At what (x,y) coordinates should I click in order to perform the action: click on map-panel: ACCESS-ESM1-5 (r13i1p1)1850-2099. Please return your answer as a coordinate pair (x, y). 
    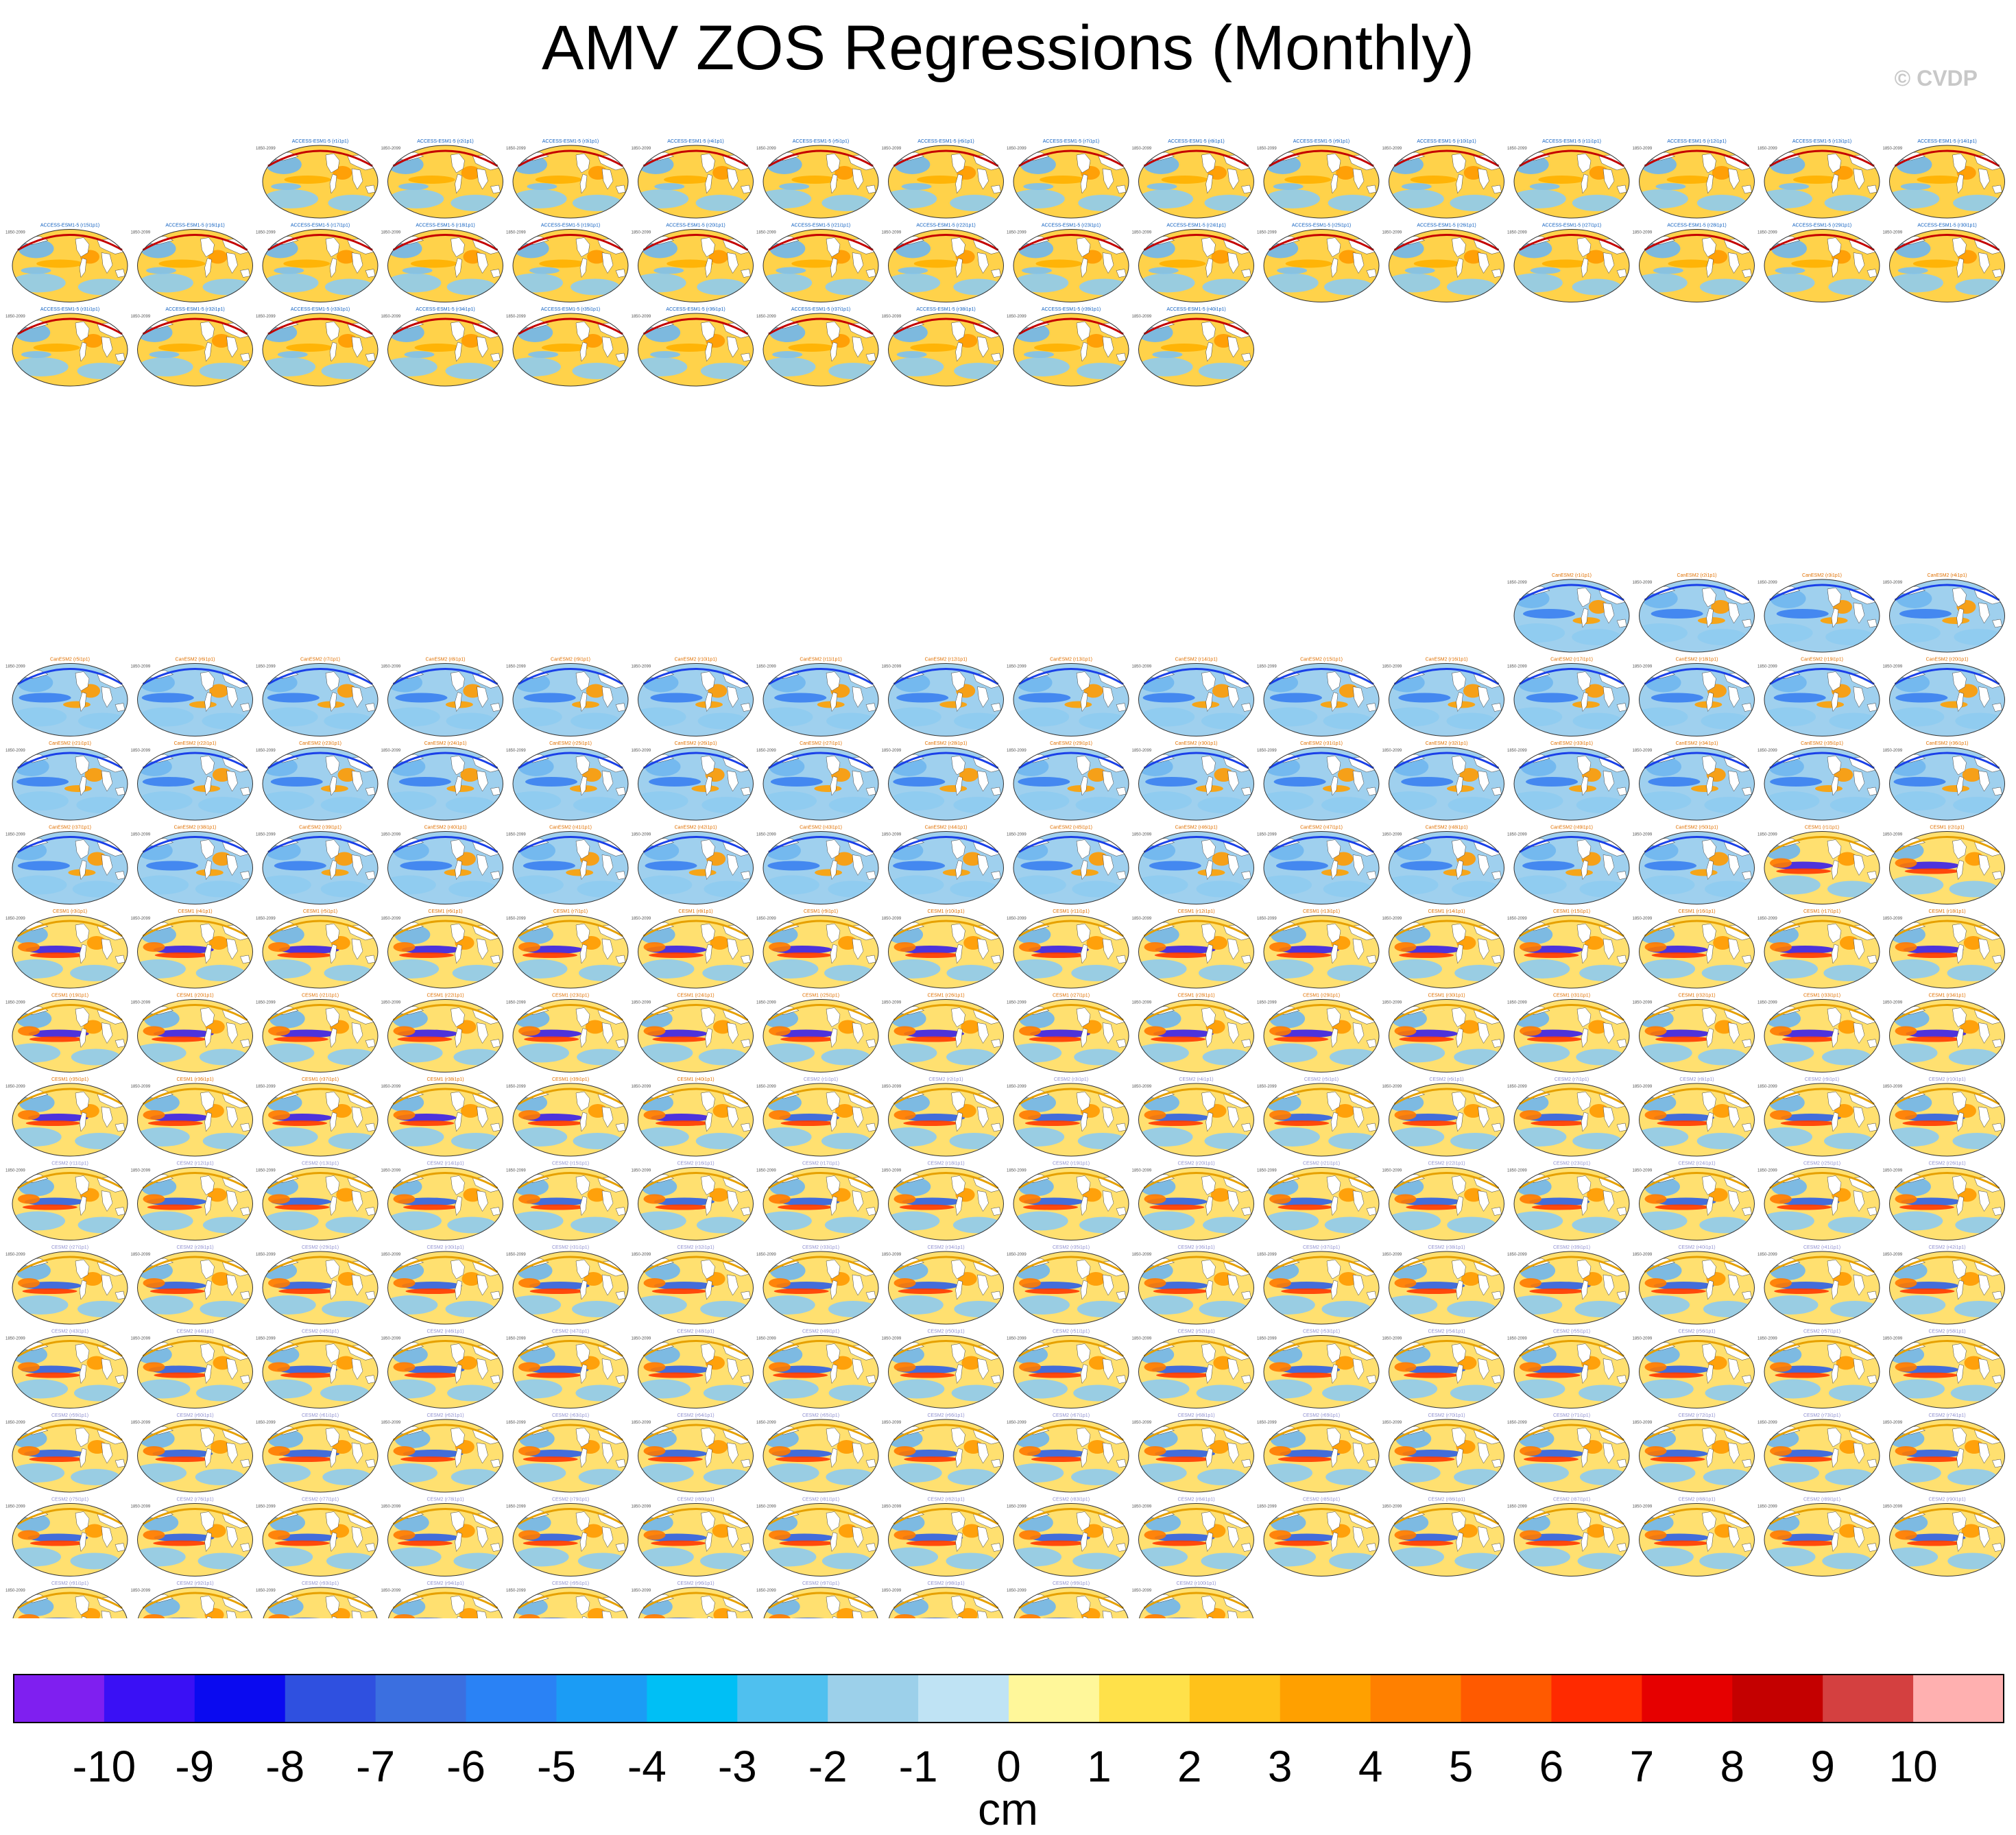
    Looking at the image, I should click on (1818, 179).